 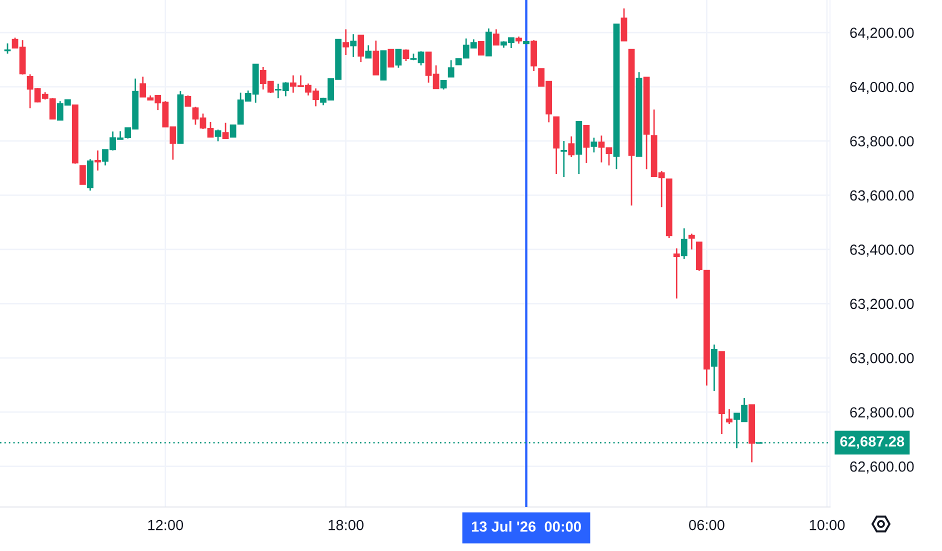 I want to click on ref-line-label: 13 Jul '26 00:00, so click(x=526, y=526).